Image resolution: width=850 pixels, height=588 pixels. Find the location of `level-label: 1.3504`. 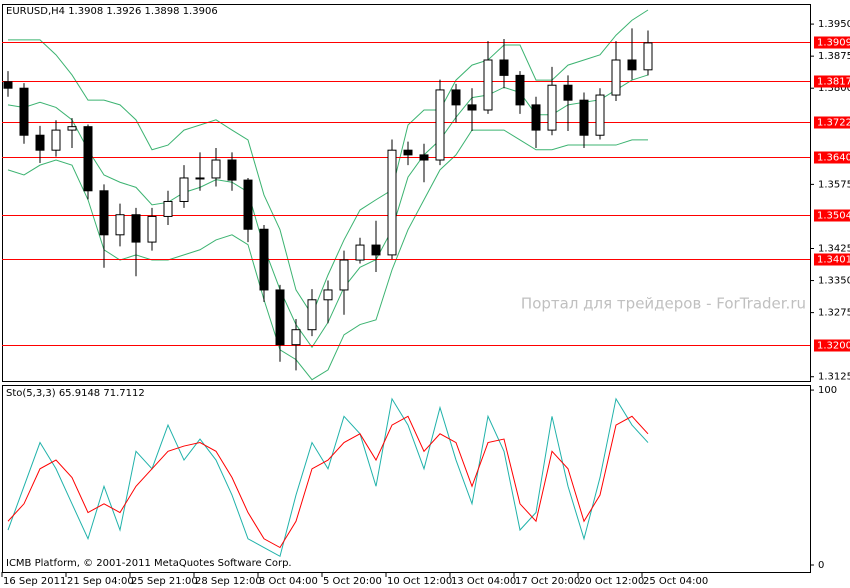

level-label: 1.3504 is located at coordinates (833, 216).